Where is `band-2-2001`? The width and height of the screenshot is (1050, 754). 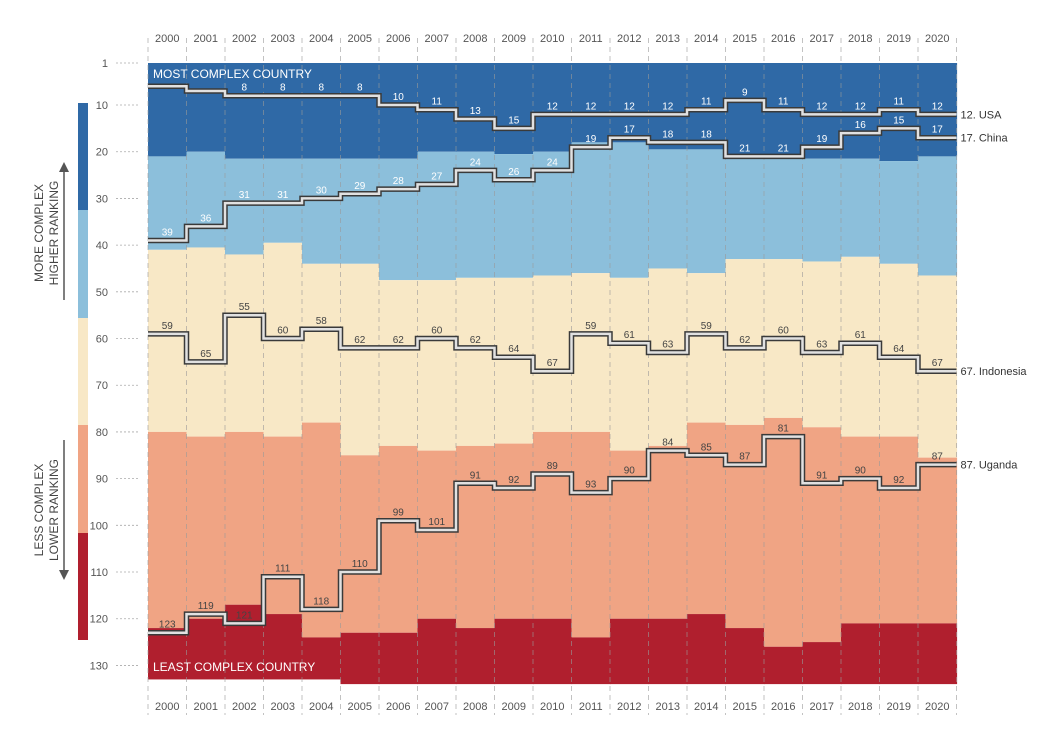
band-2-2001 is located at coordinates (206, 199).